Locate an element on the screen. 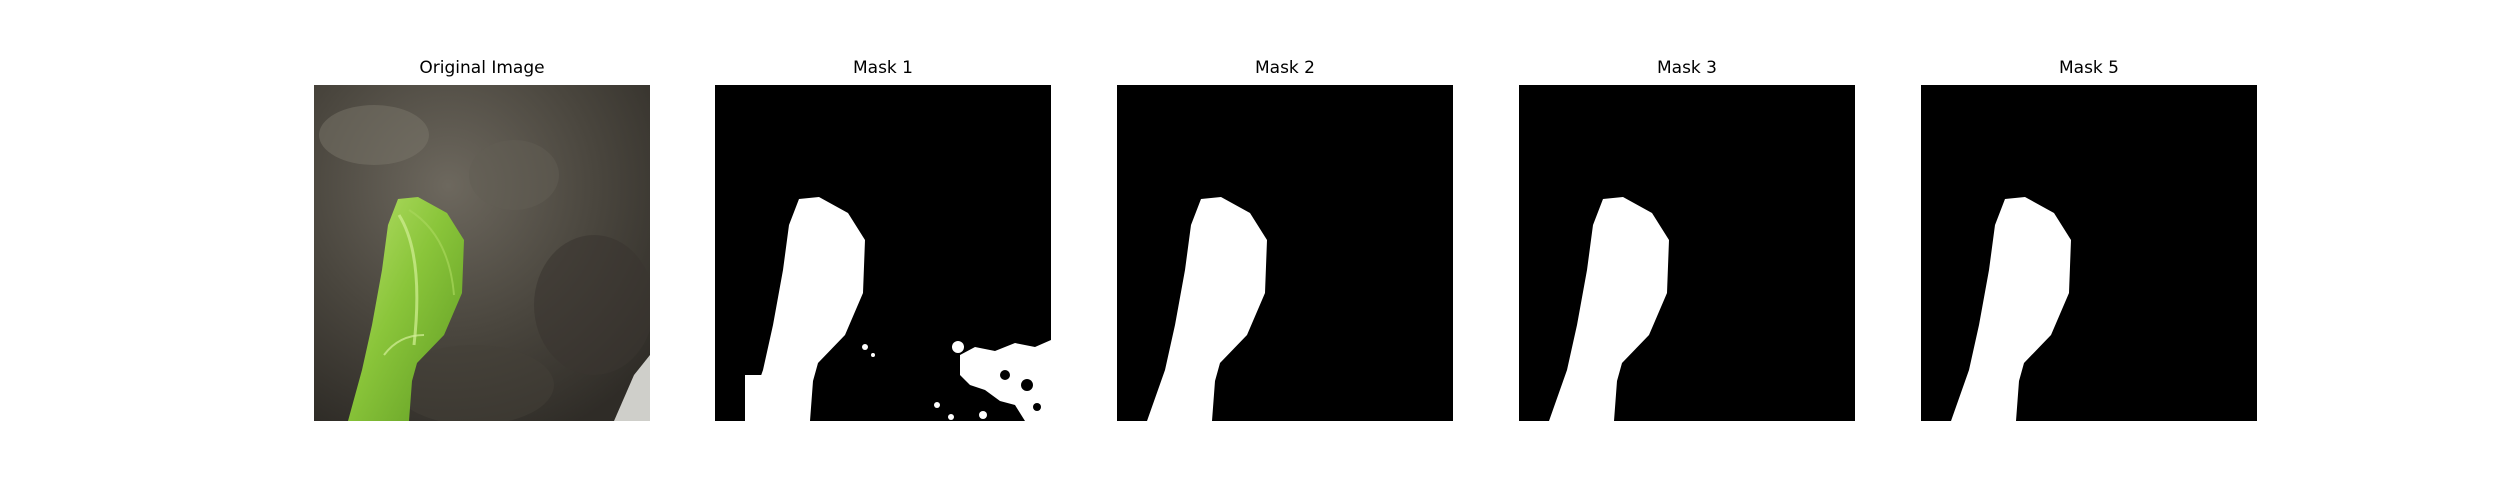 This screenshot has height=500, width=2500. mask-noise-holes is located at coordinates (1020, 390).